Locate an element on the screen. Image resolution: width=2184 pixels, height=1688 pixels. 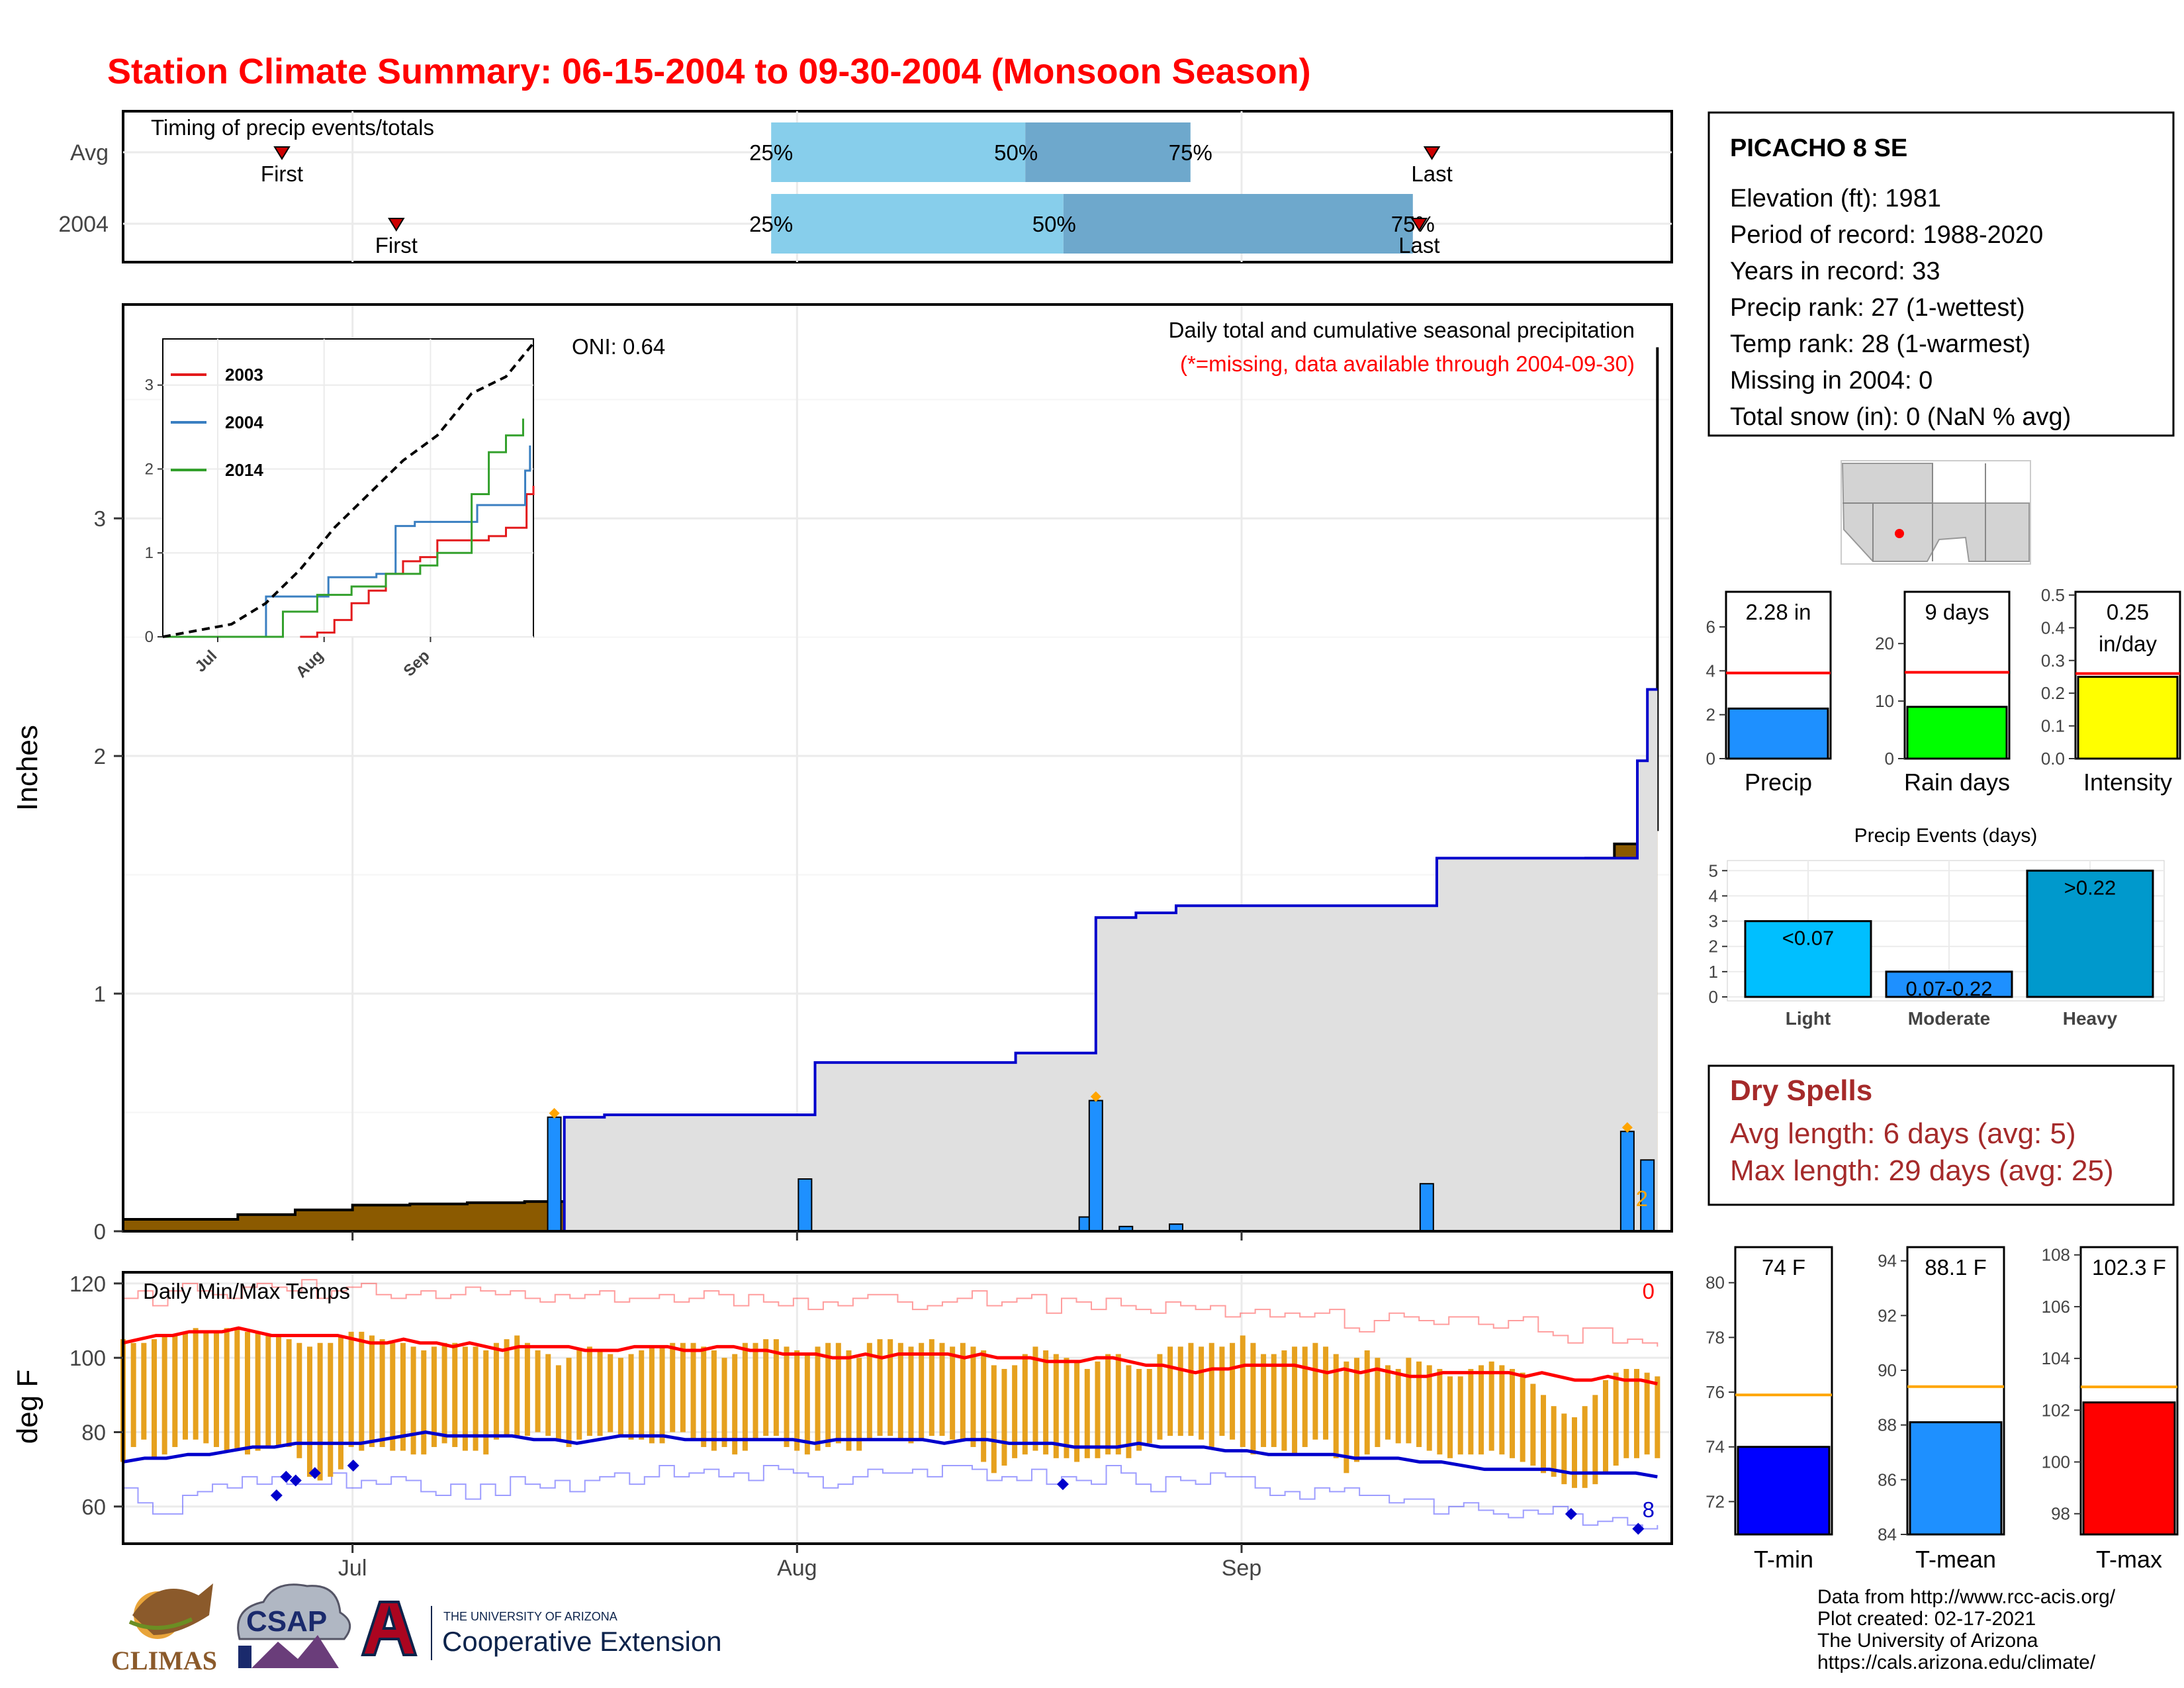
temp-summary-y-tick-label: 100 is located at coordinates (2056, 1462).